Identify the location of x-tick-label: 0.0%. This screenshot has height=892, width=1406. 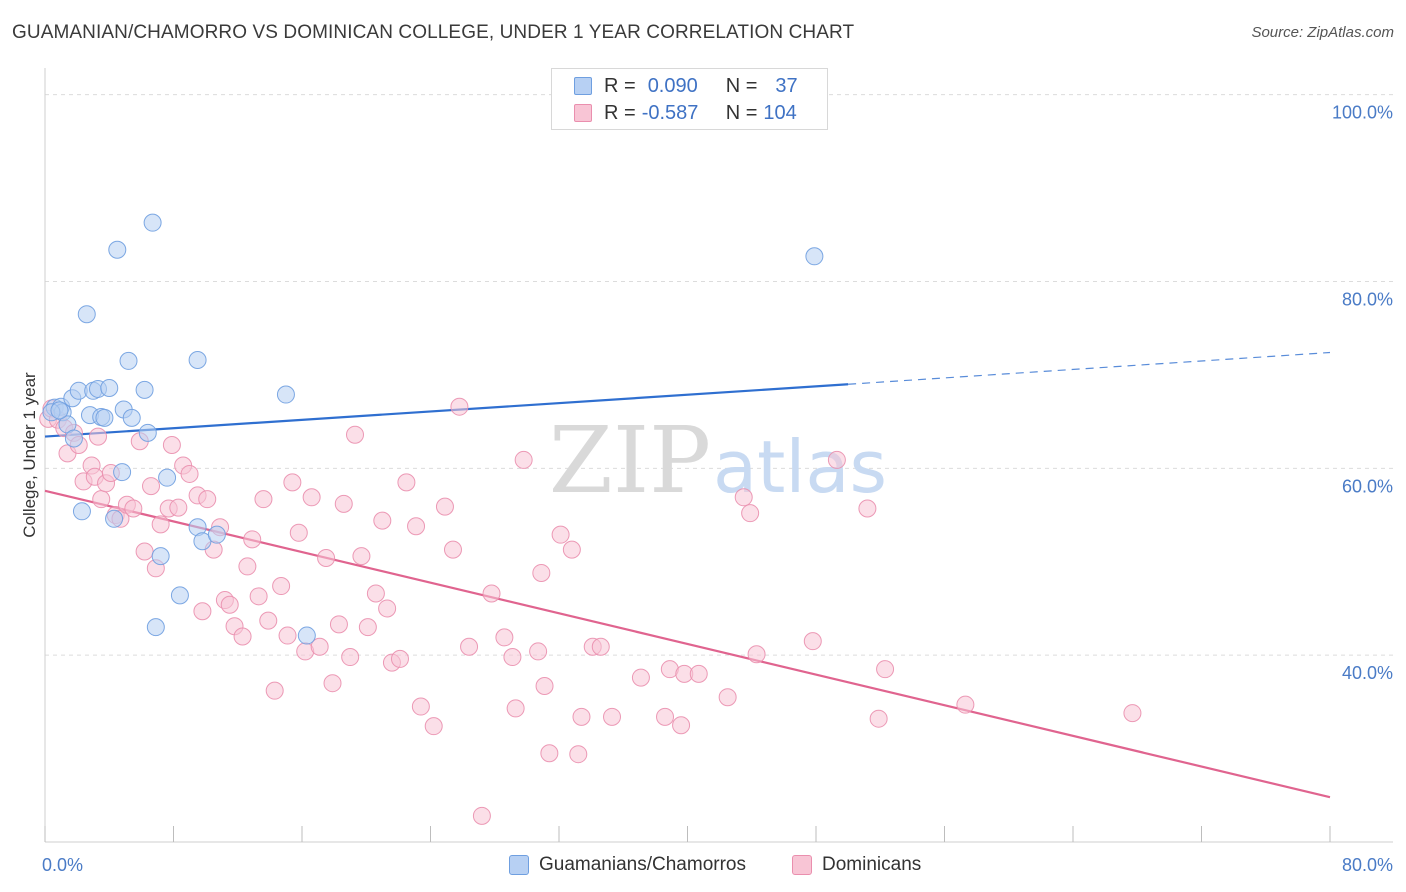
(62, 865).